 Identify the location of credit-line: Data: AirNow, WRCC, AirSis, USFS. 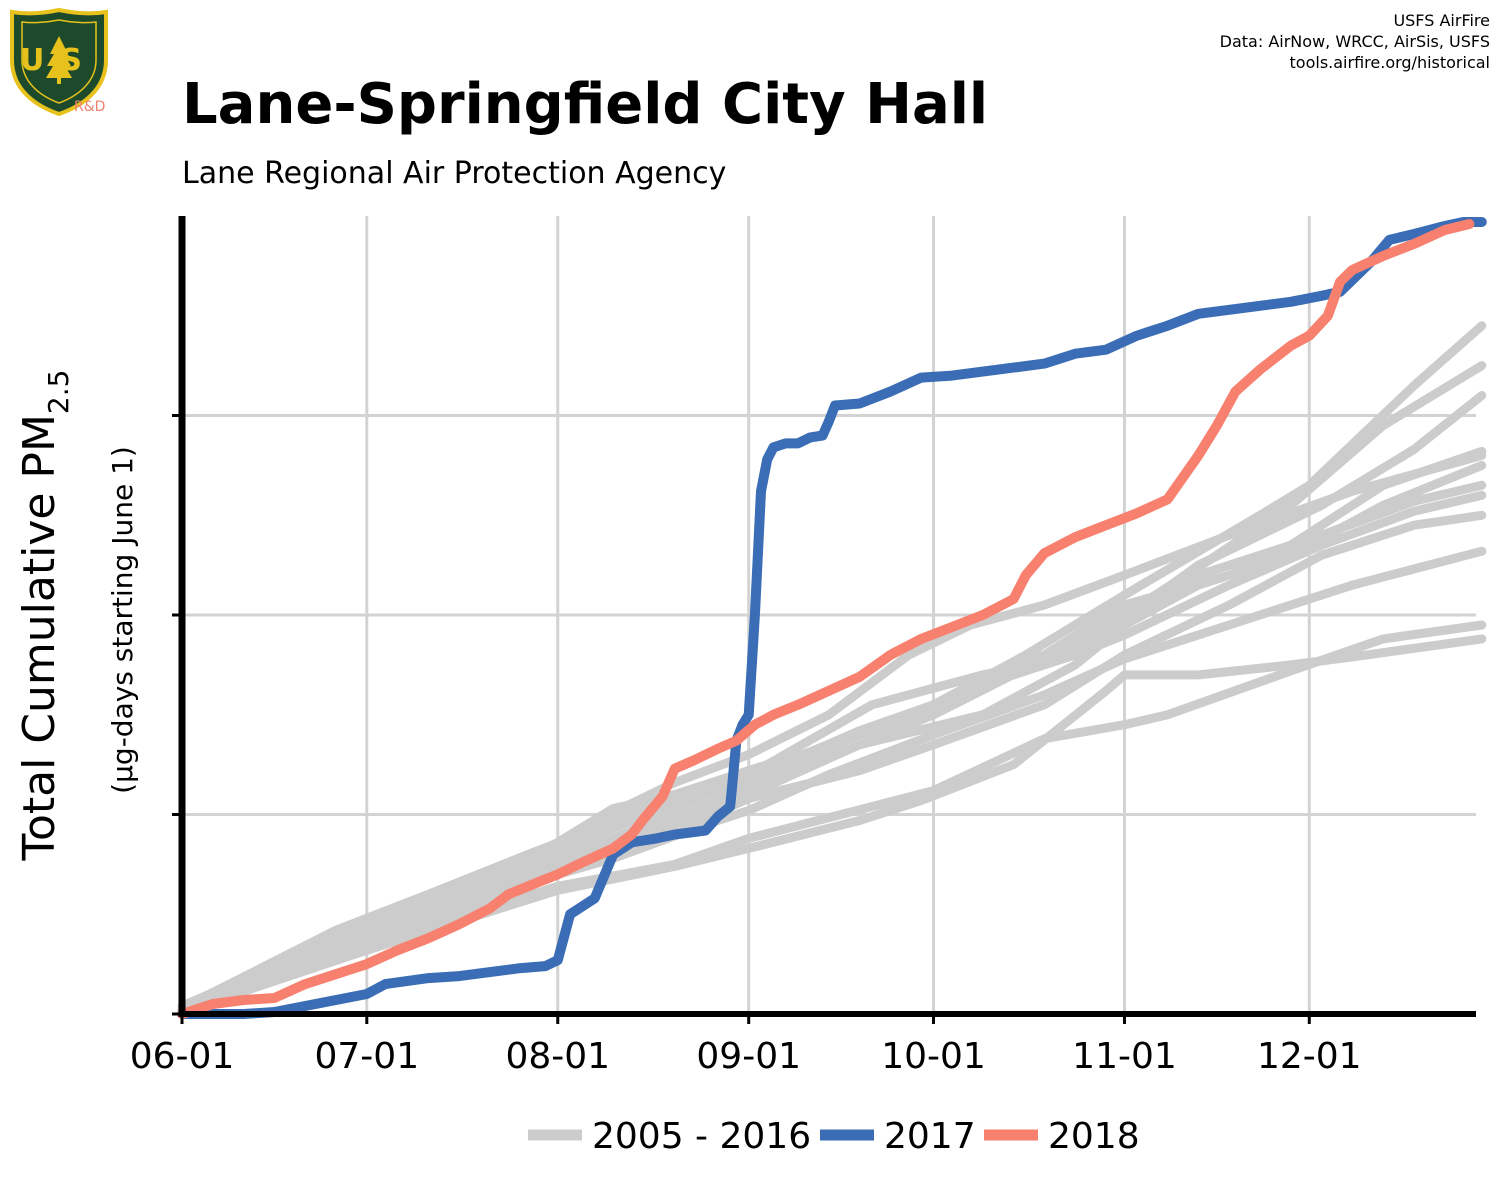
(1354, 41).